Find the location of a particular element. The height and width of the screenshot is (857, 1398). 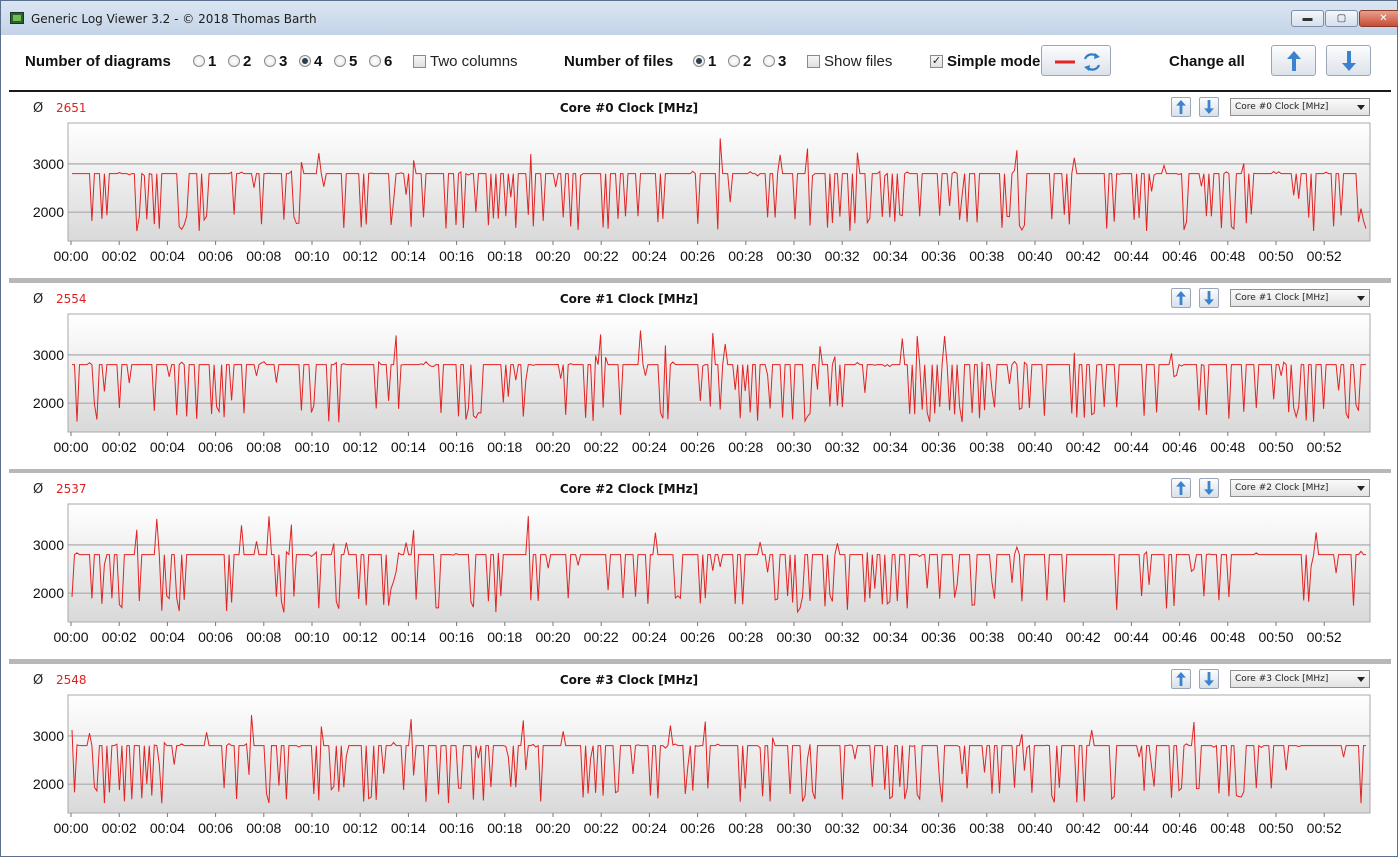

diagrams-label: Number of diagrams is located at coordinates (98, 61).